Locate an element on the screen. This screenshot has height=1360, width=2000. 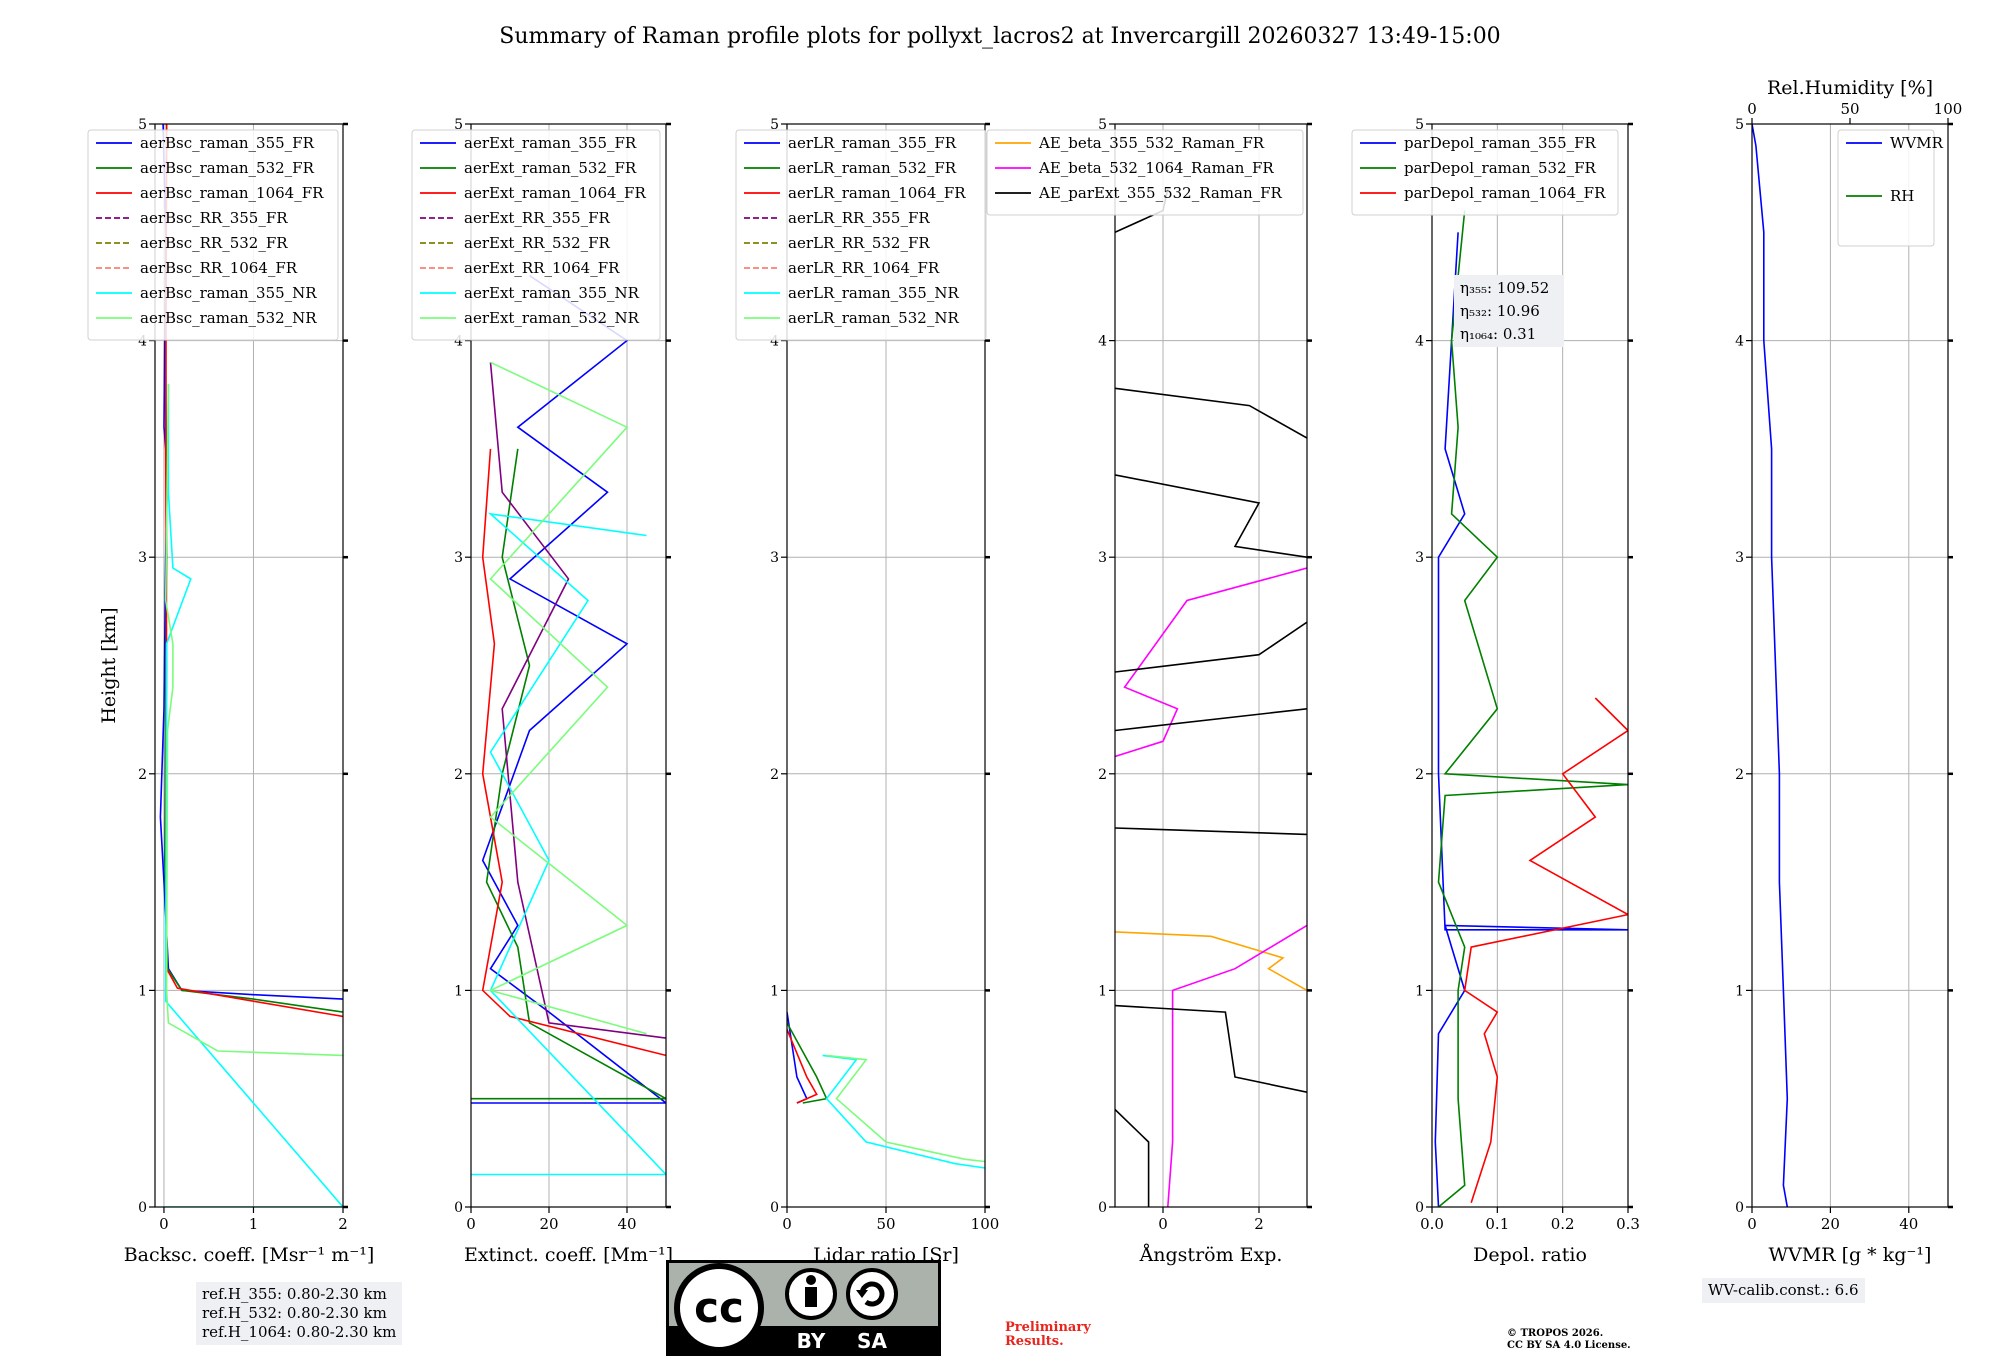
x-tick-label: 100 is located at coordinates (985, 1224).